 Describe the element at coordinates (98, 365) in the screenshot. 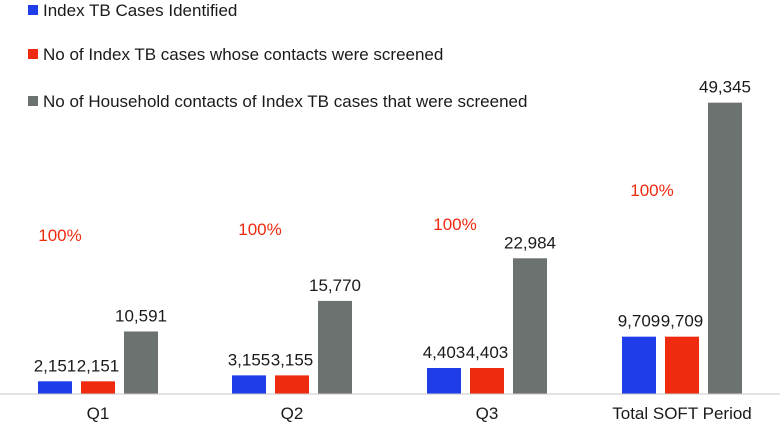

I see `value-label-q1-series-2: 2,151` at that location.